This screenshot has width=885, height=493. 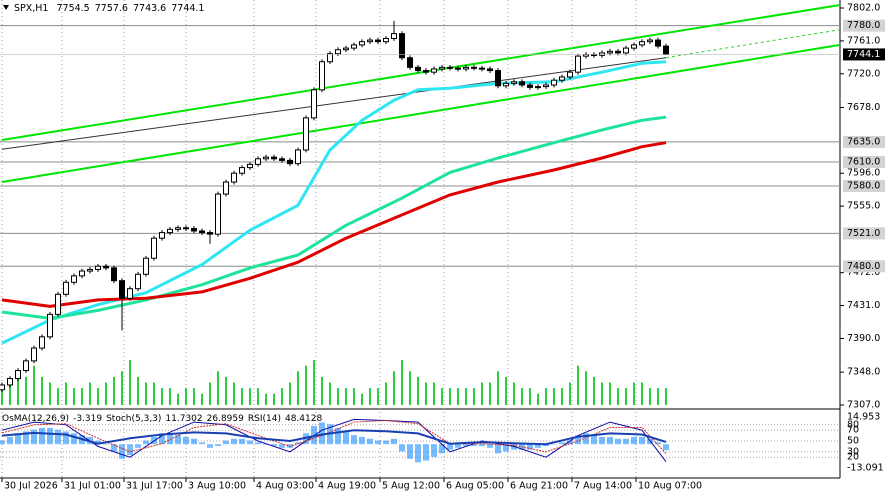 What do you see at coordinates (864, 54) in the screenshot?
I see `current-price-box` at bounding box center [864, 54].